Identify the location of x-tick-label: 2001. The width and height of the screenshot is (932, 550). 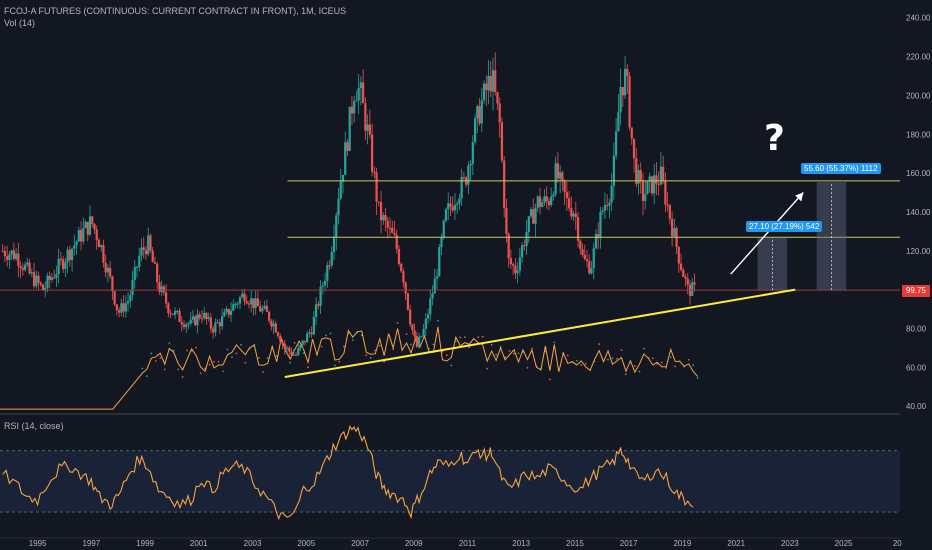
(199, 543).